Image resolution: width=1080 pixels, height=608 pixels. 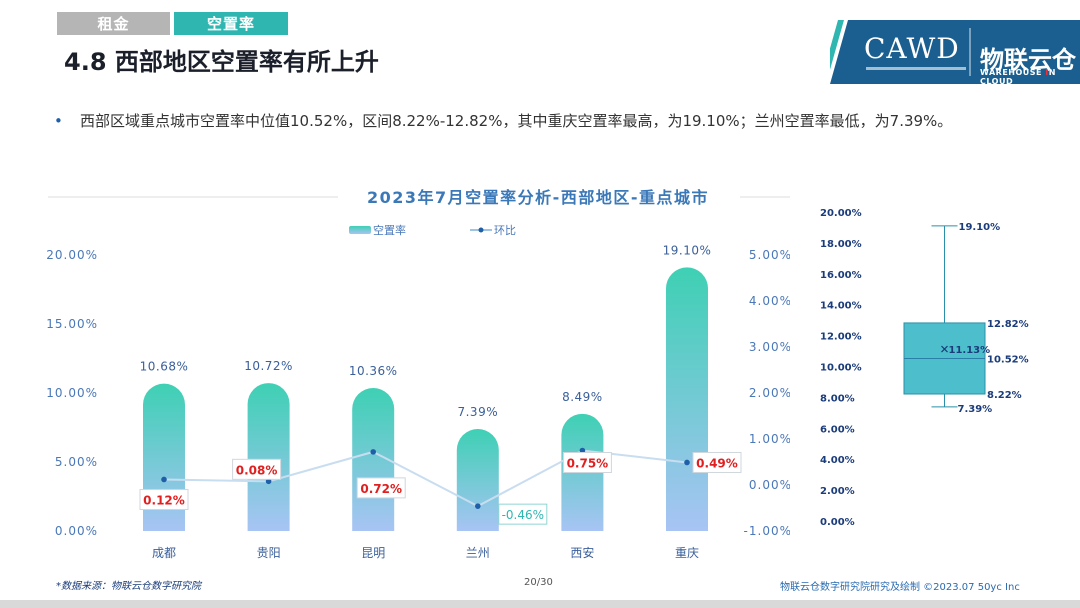 I want to click on x-axis-category-label: 兰州, so click(x=478, y=553).